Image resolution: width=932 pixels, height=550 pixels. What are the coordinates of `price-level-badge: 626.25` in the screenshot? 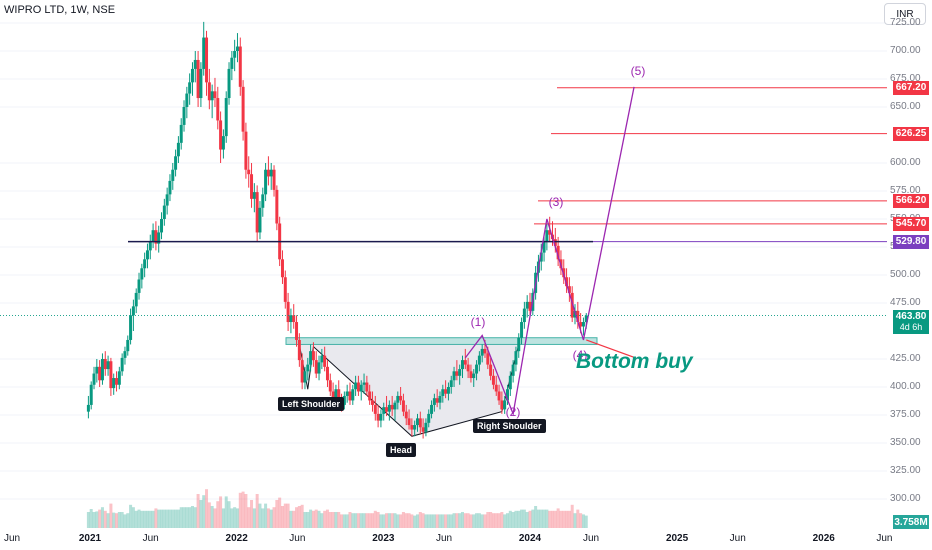 It's located at (911, 133).